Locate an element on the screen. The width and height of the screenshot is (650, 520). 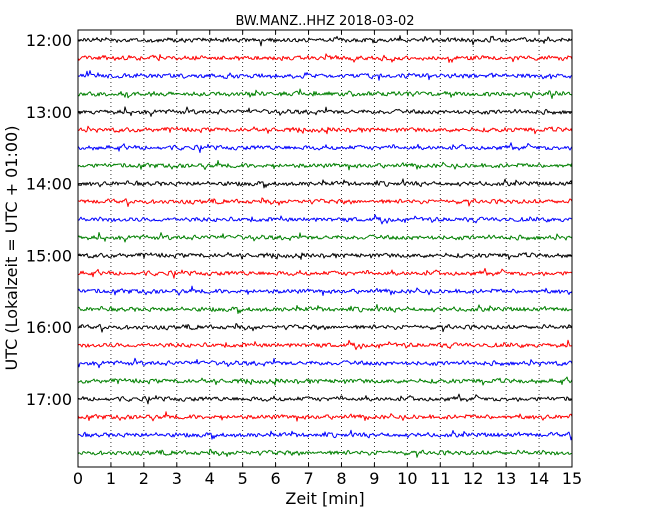
y-axis-label: UTC (Lokalzeit = UTC + 01:00) is located at coordinates (11, 248).